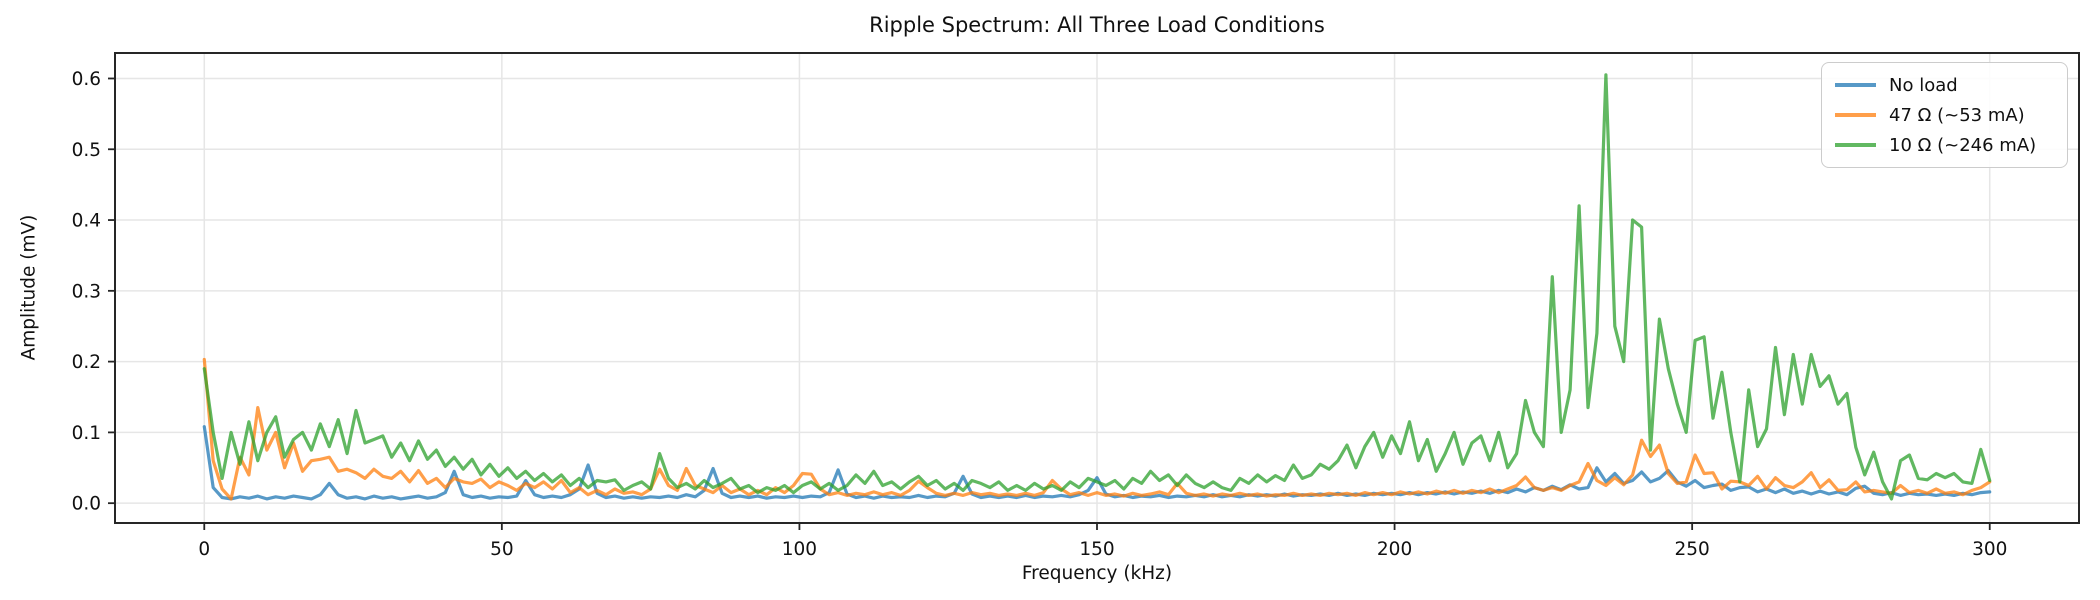  What do you see at coordinates (86, 504) in the screenshot?
I see `y-tick-label: 0.0` at bounding box center [86, 504].